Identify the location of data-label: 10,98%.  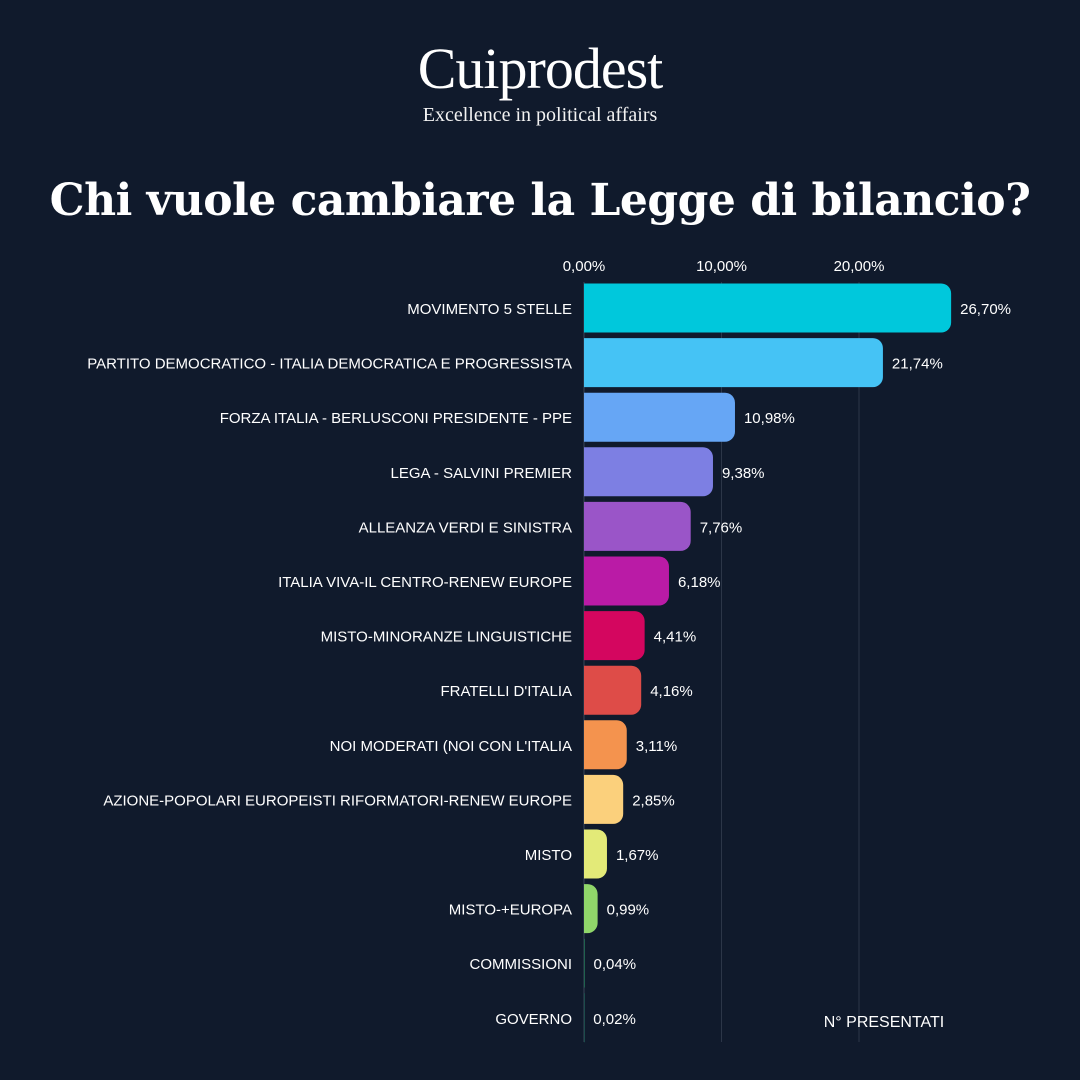
(769, 418).